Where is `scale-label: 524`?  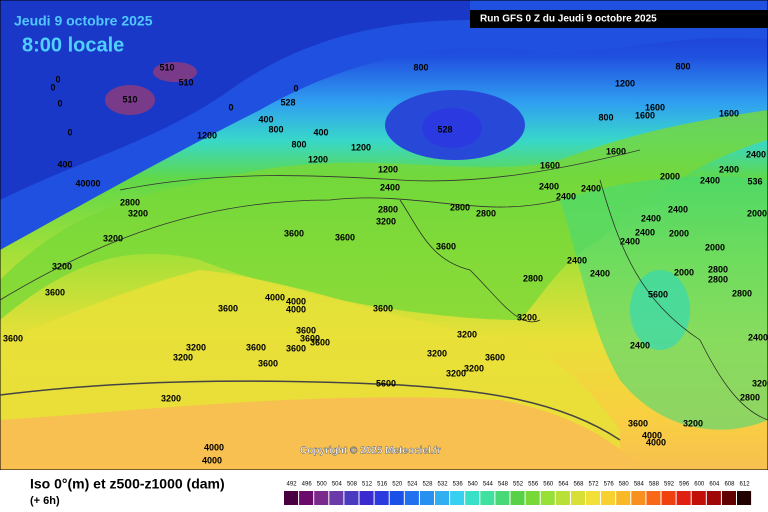
scale-label: 524 is located at coordinates (412, 485).